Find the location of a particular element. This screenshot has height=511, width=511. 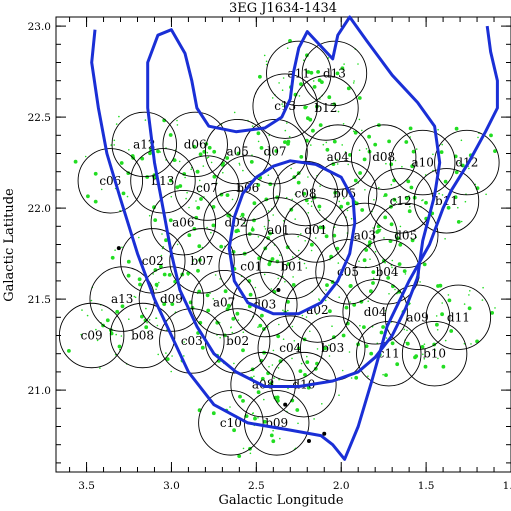

field-label: a09 is located at coordinates (417, 317).